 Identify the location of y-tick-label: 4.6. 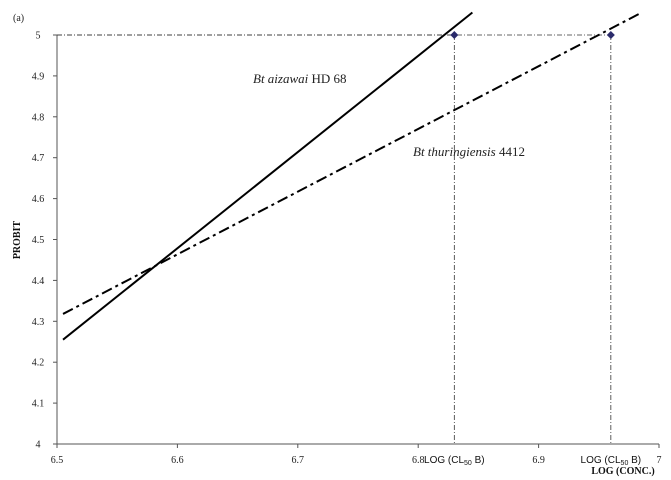
(38, 199).